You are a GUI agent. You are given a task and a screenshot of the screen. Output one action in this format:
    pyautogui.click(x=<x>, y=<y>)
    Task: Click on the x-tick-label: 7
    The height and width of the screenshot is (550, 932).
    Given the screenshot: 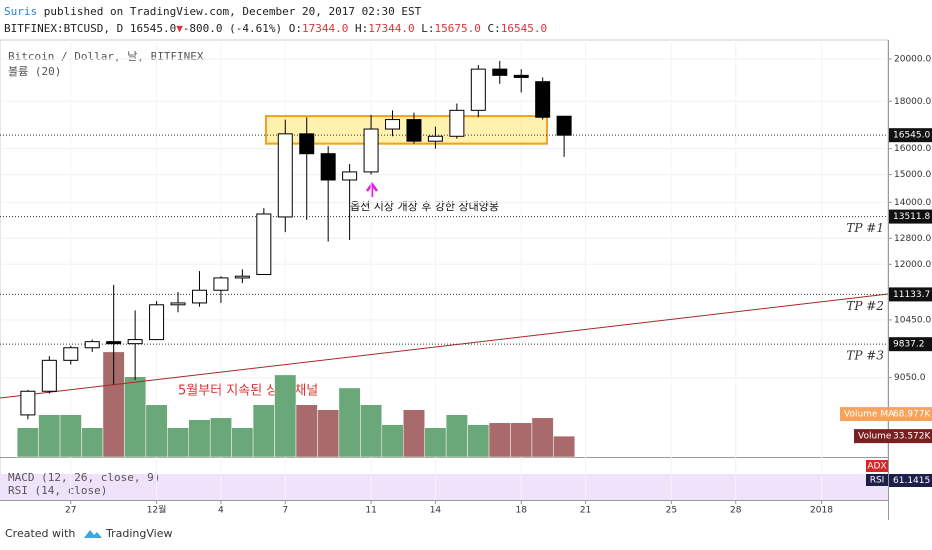 What is the action you would take?
    pyautogui.click(x=285, y=511)
    